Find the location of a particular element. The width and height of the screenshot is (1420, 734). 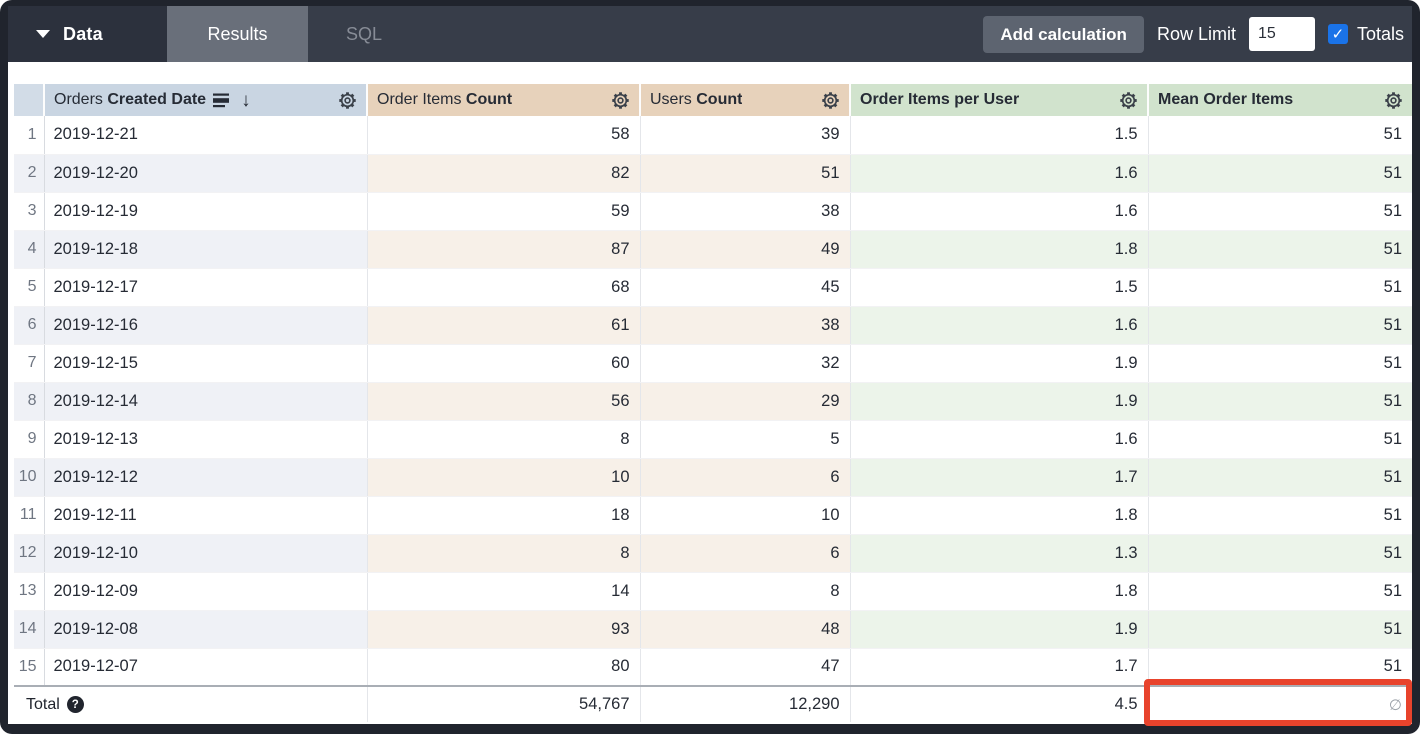

header-row: Orders Created Date ↓ Order Items Count is located at coordinates (713, 100).